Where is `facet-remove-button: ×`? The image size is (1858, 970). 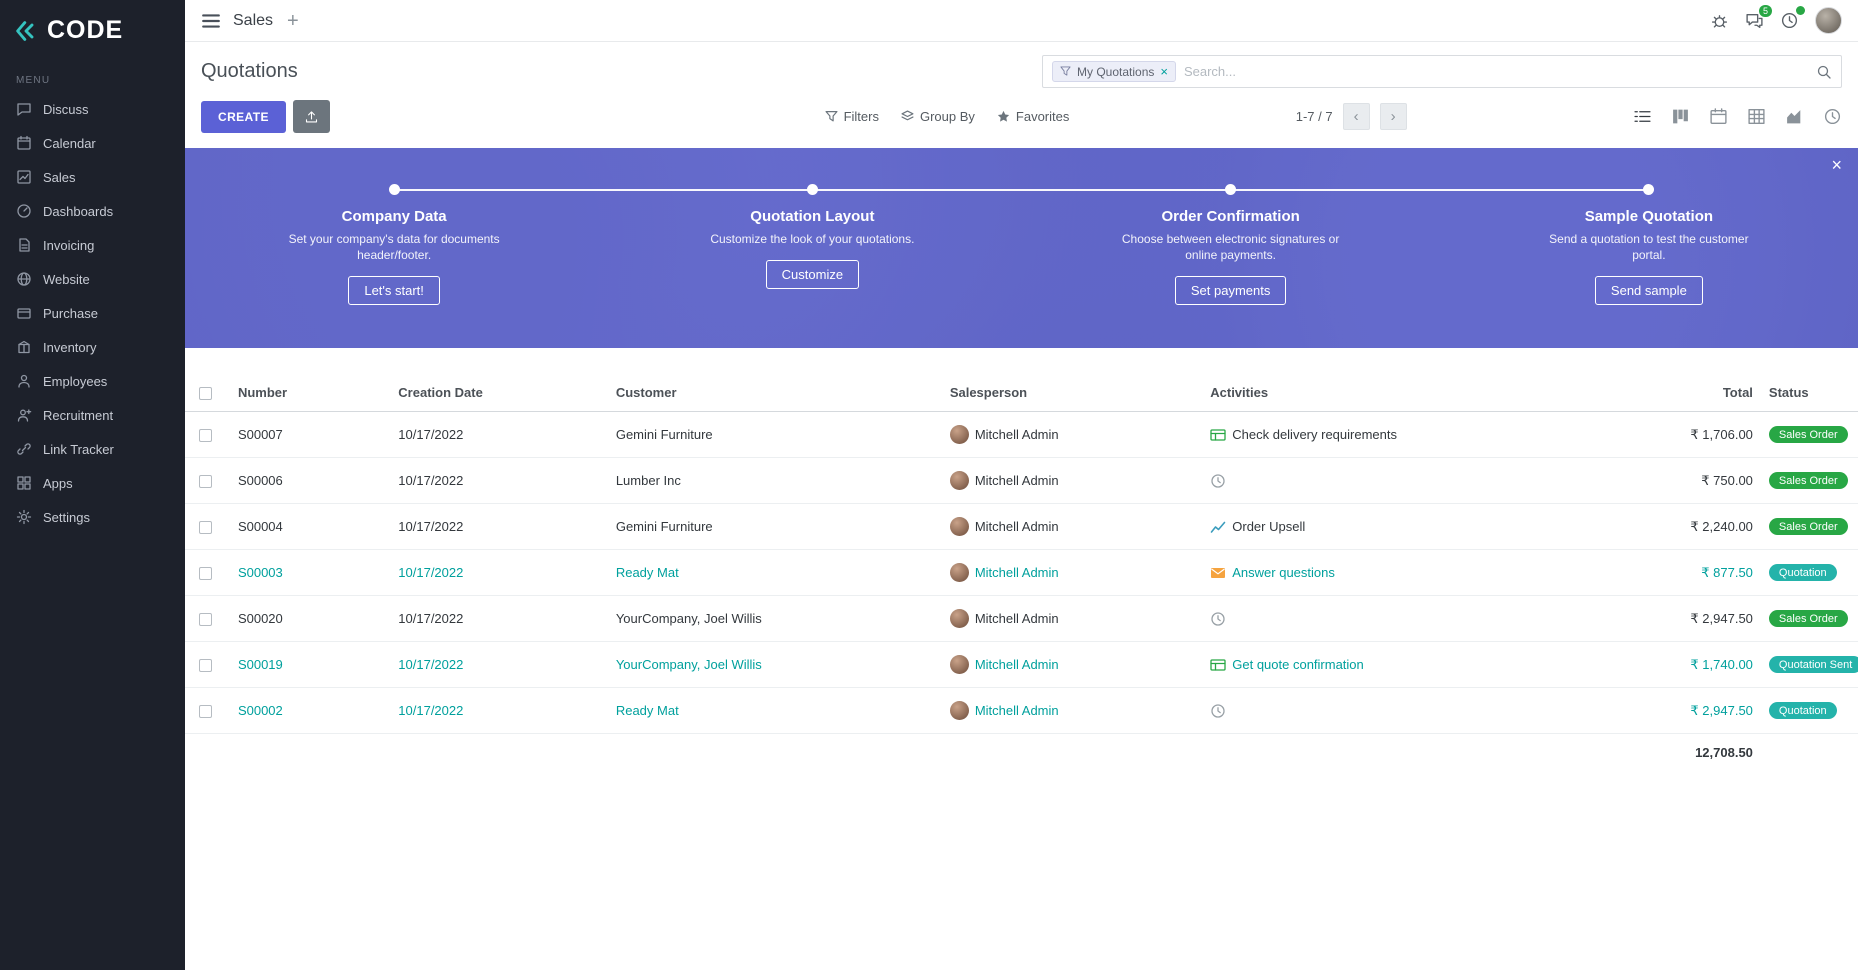
facet-remove-button: × is located at coordinates (1164, 71).